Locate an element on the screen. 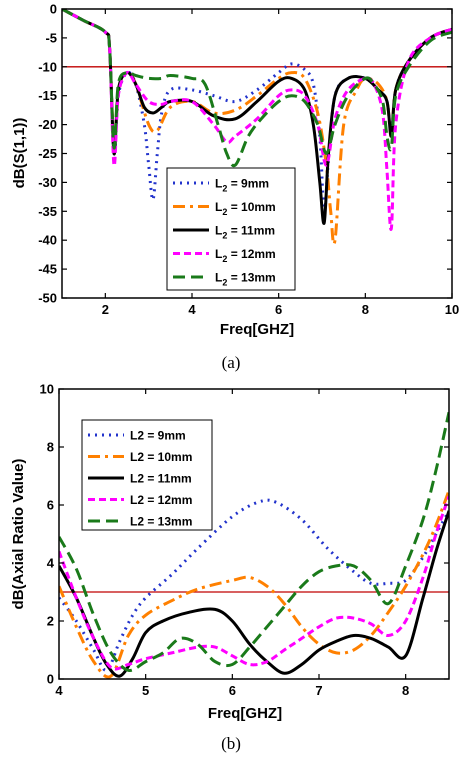 The height and width of the screenshot is (757, 462). y-tick-label: 8 is located at coordinates (50, 447).